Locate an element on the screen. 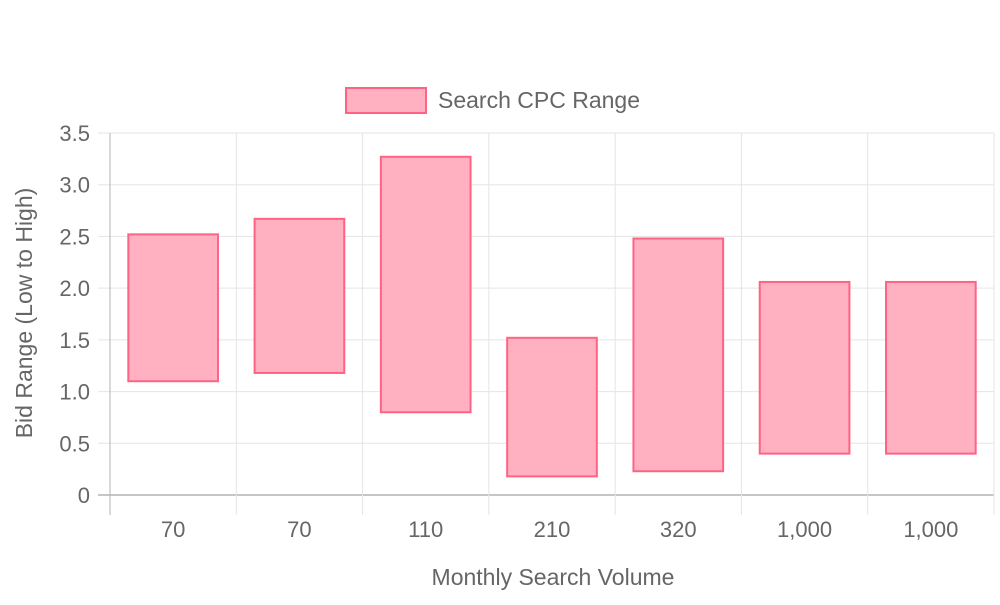  y-tick-label: 2.5 is located at coordinates (74, 236).